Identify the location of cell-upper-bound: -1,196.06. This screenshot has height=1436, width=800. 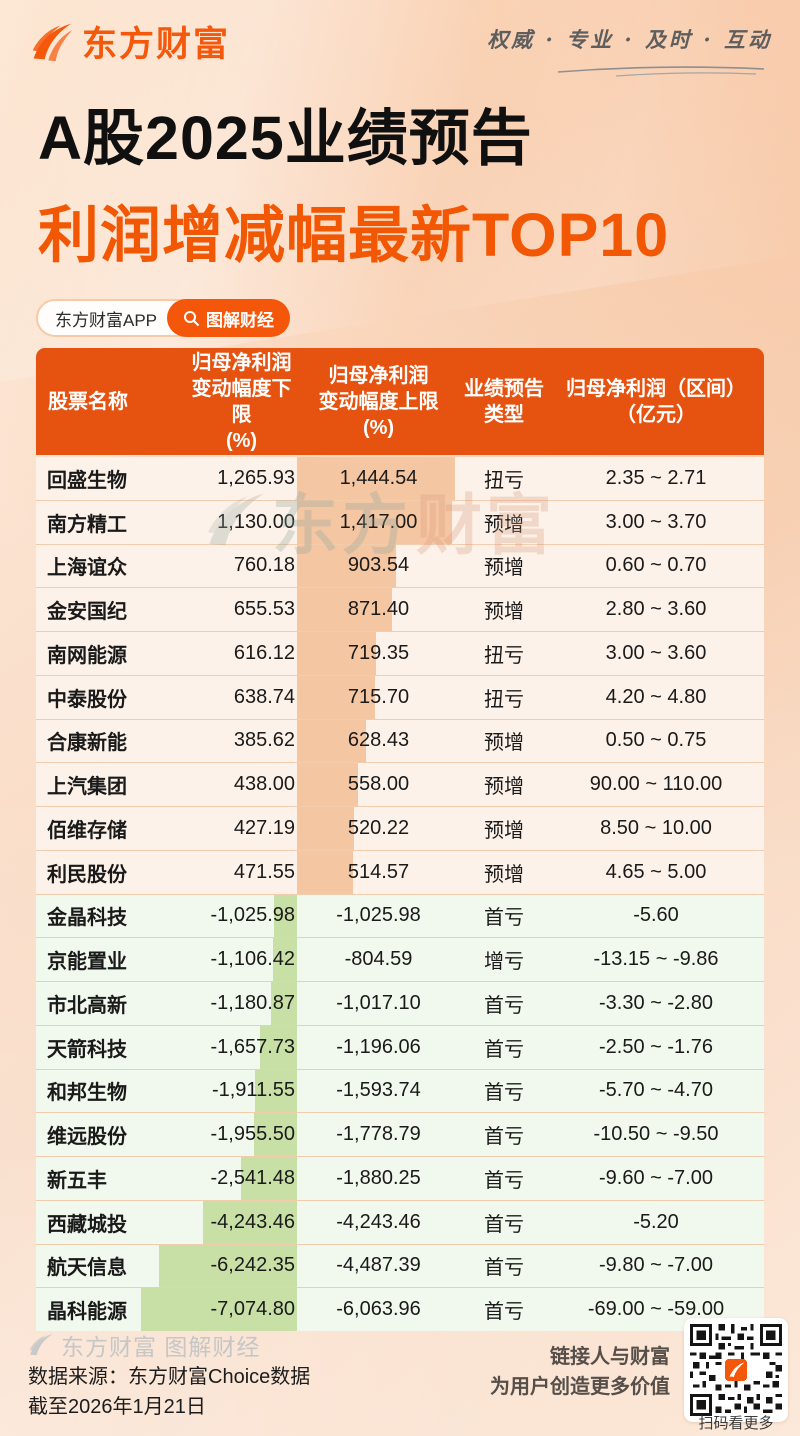
(378, 1046).